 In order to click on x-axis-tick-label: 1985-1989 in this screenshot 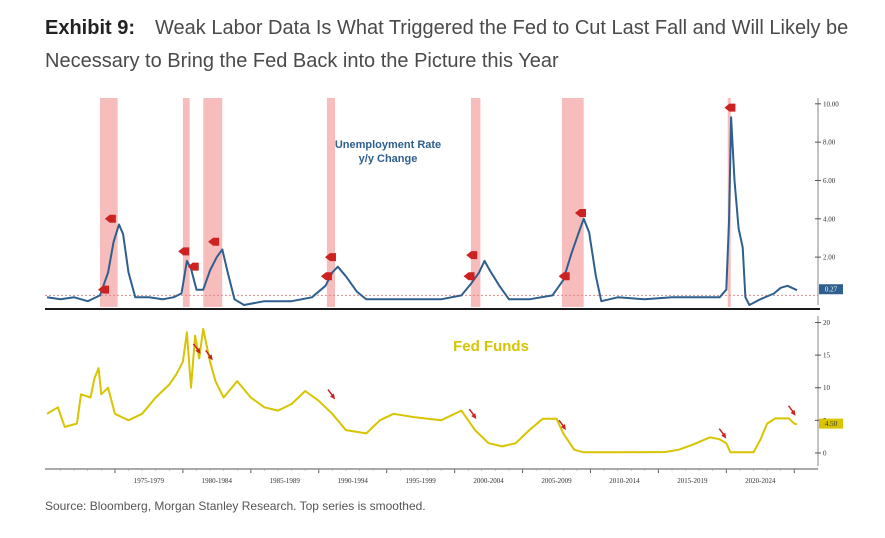, I will do `click(285, 481)`.